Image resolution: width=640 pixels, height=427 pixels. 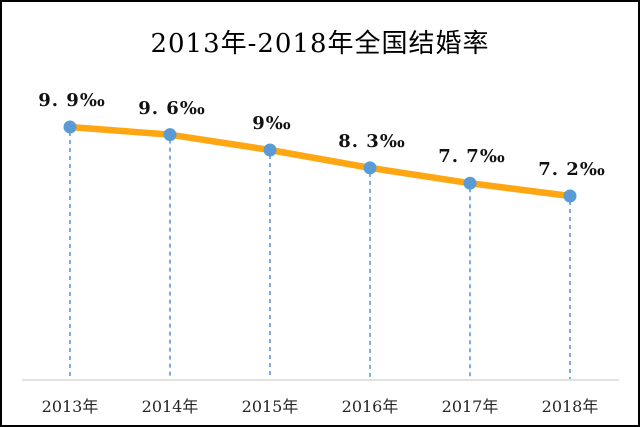 What do you see at coordinates (320, 44) in the screenshot?
I see `chart-title: 2013年-2018年全国结婚率` at bounding box center [320, 44].